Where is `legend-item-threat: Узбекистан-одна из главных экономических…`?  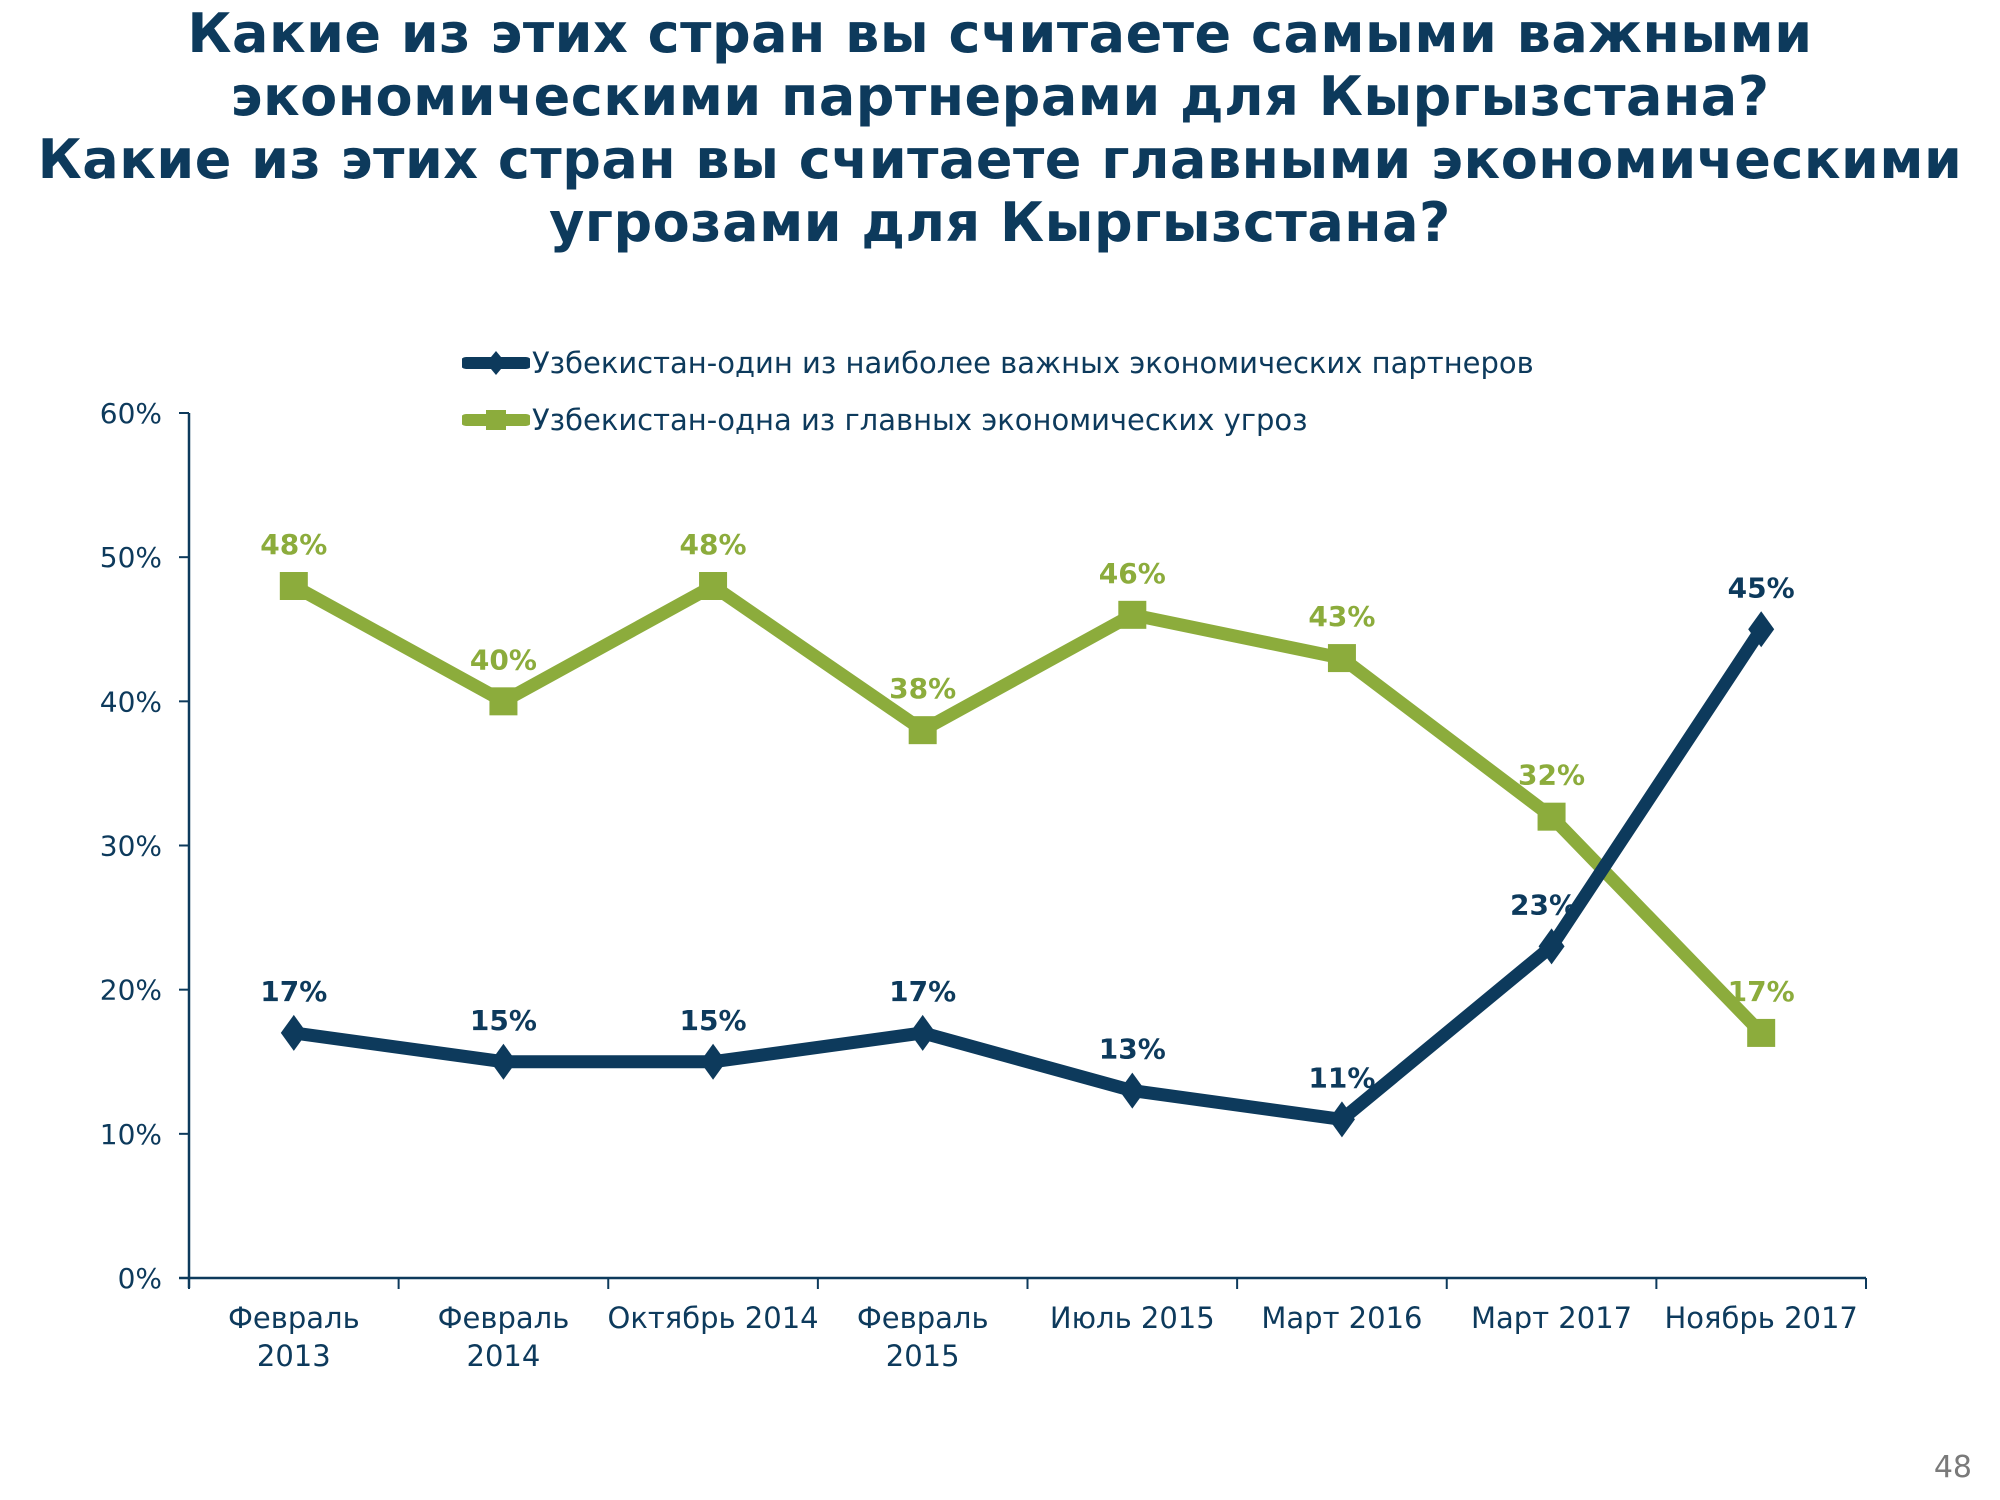 legend-item-threat: Узбекистан-одна из главных экономических… is located at coordinates (998, 419).